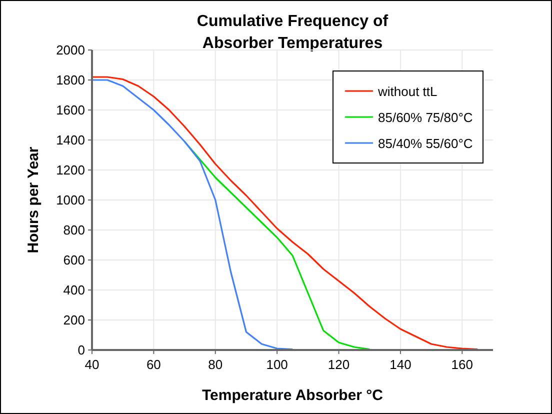 Image resolution: width=552 pixels, height=414 pixels. Describe the element at coordinates (70, 170) in the screenshot. I see `y-tick-label: 1200` at that location.